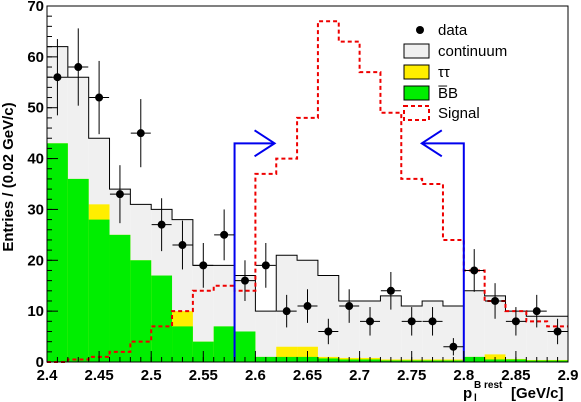  Describe the element at coordinates (254, 252) in the screenshot. I see `window-low-edge` at that location.